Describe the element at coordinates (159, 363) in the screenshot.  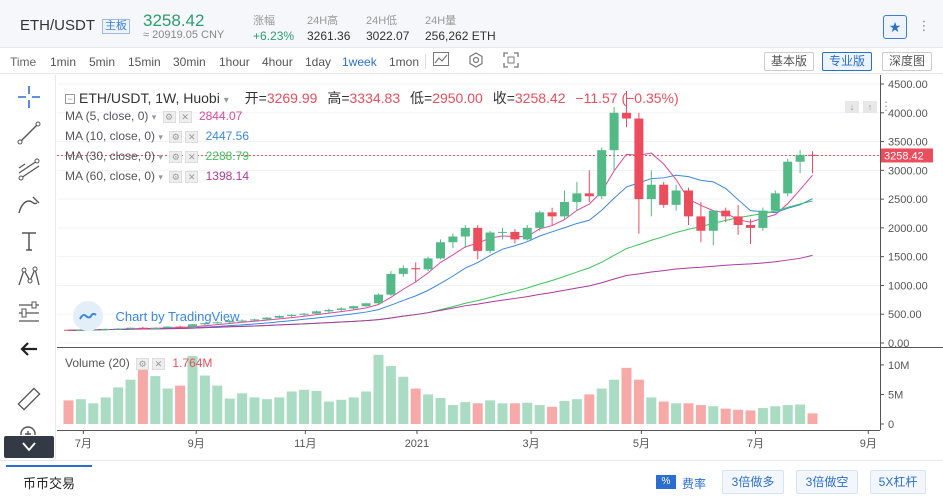
I see `volume-close-icon: ✕` at that location.